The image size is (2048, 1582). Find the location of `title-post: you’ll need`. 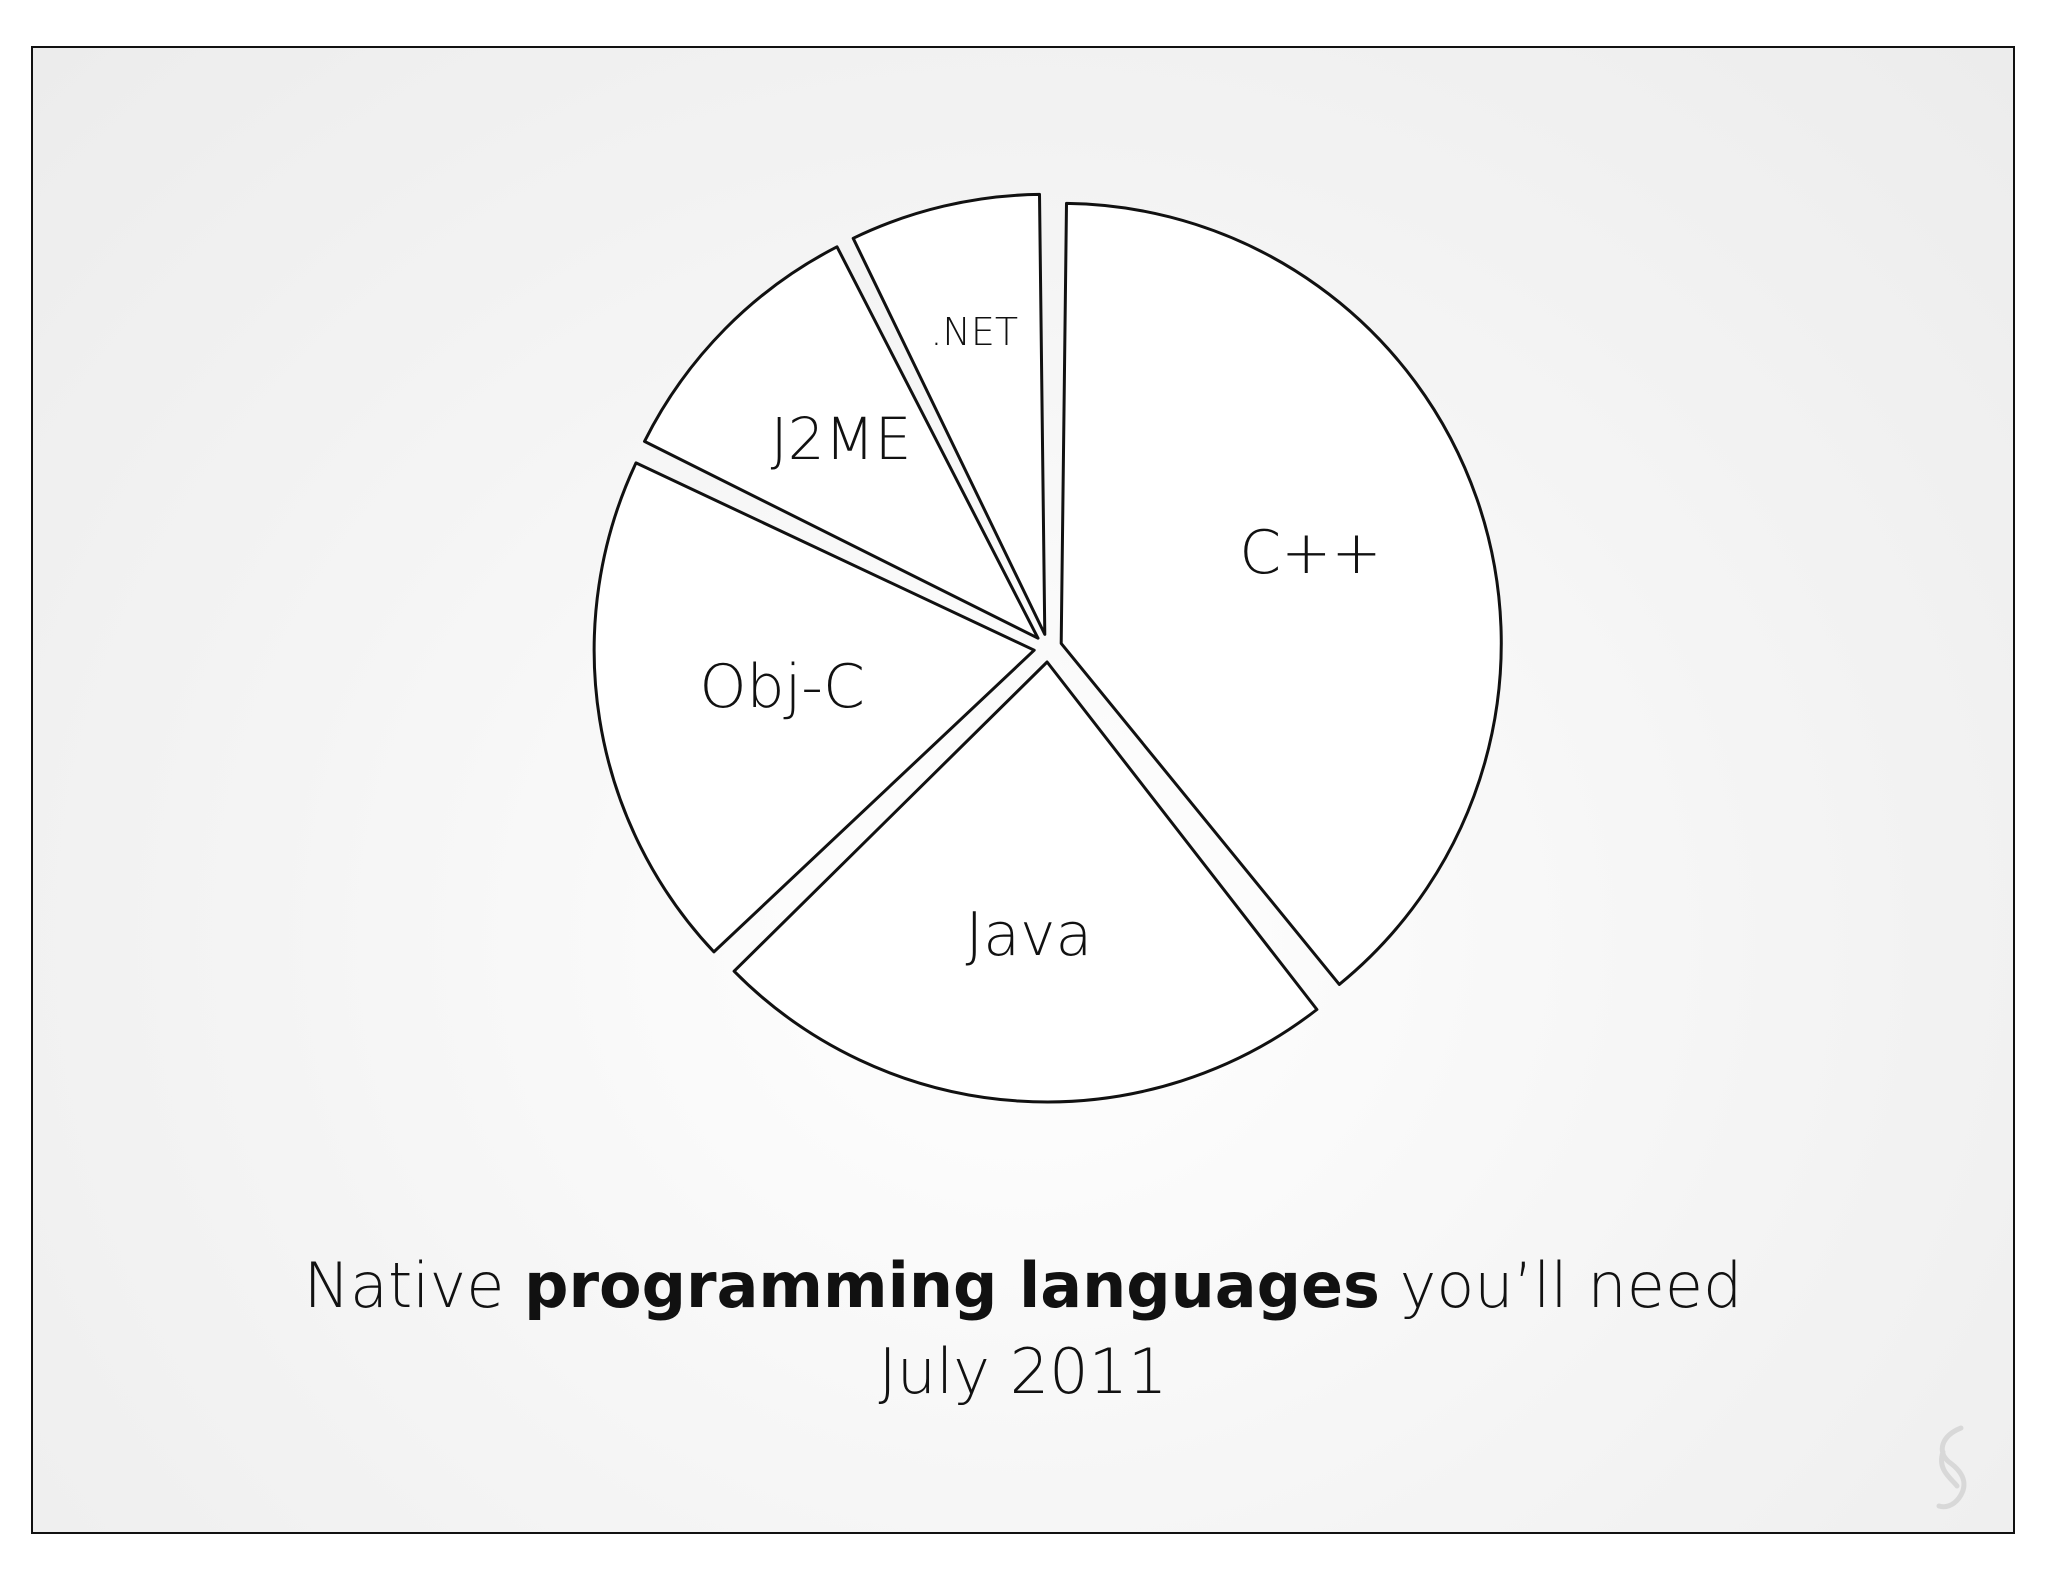

title-post: you’ll need is located at coordinates (1561, 1285).